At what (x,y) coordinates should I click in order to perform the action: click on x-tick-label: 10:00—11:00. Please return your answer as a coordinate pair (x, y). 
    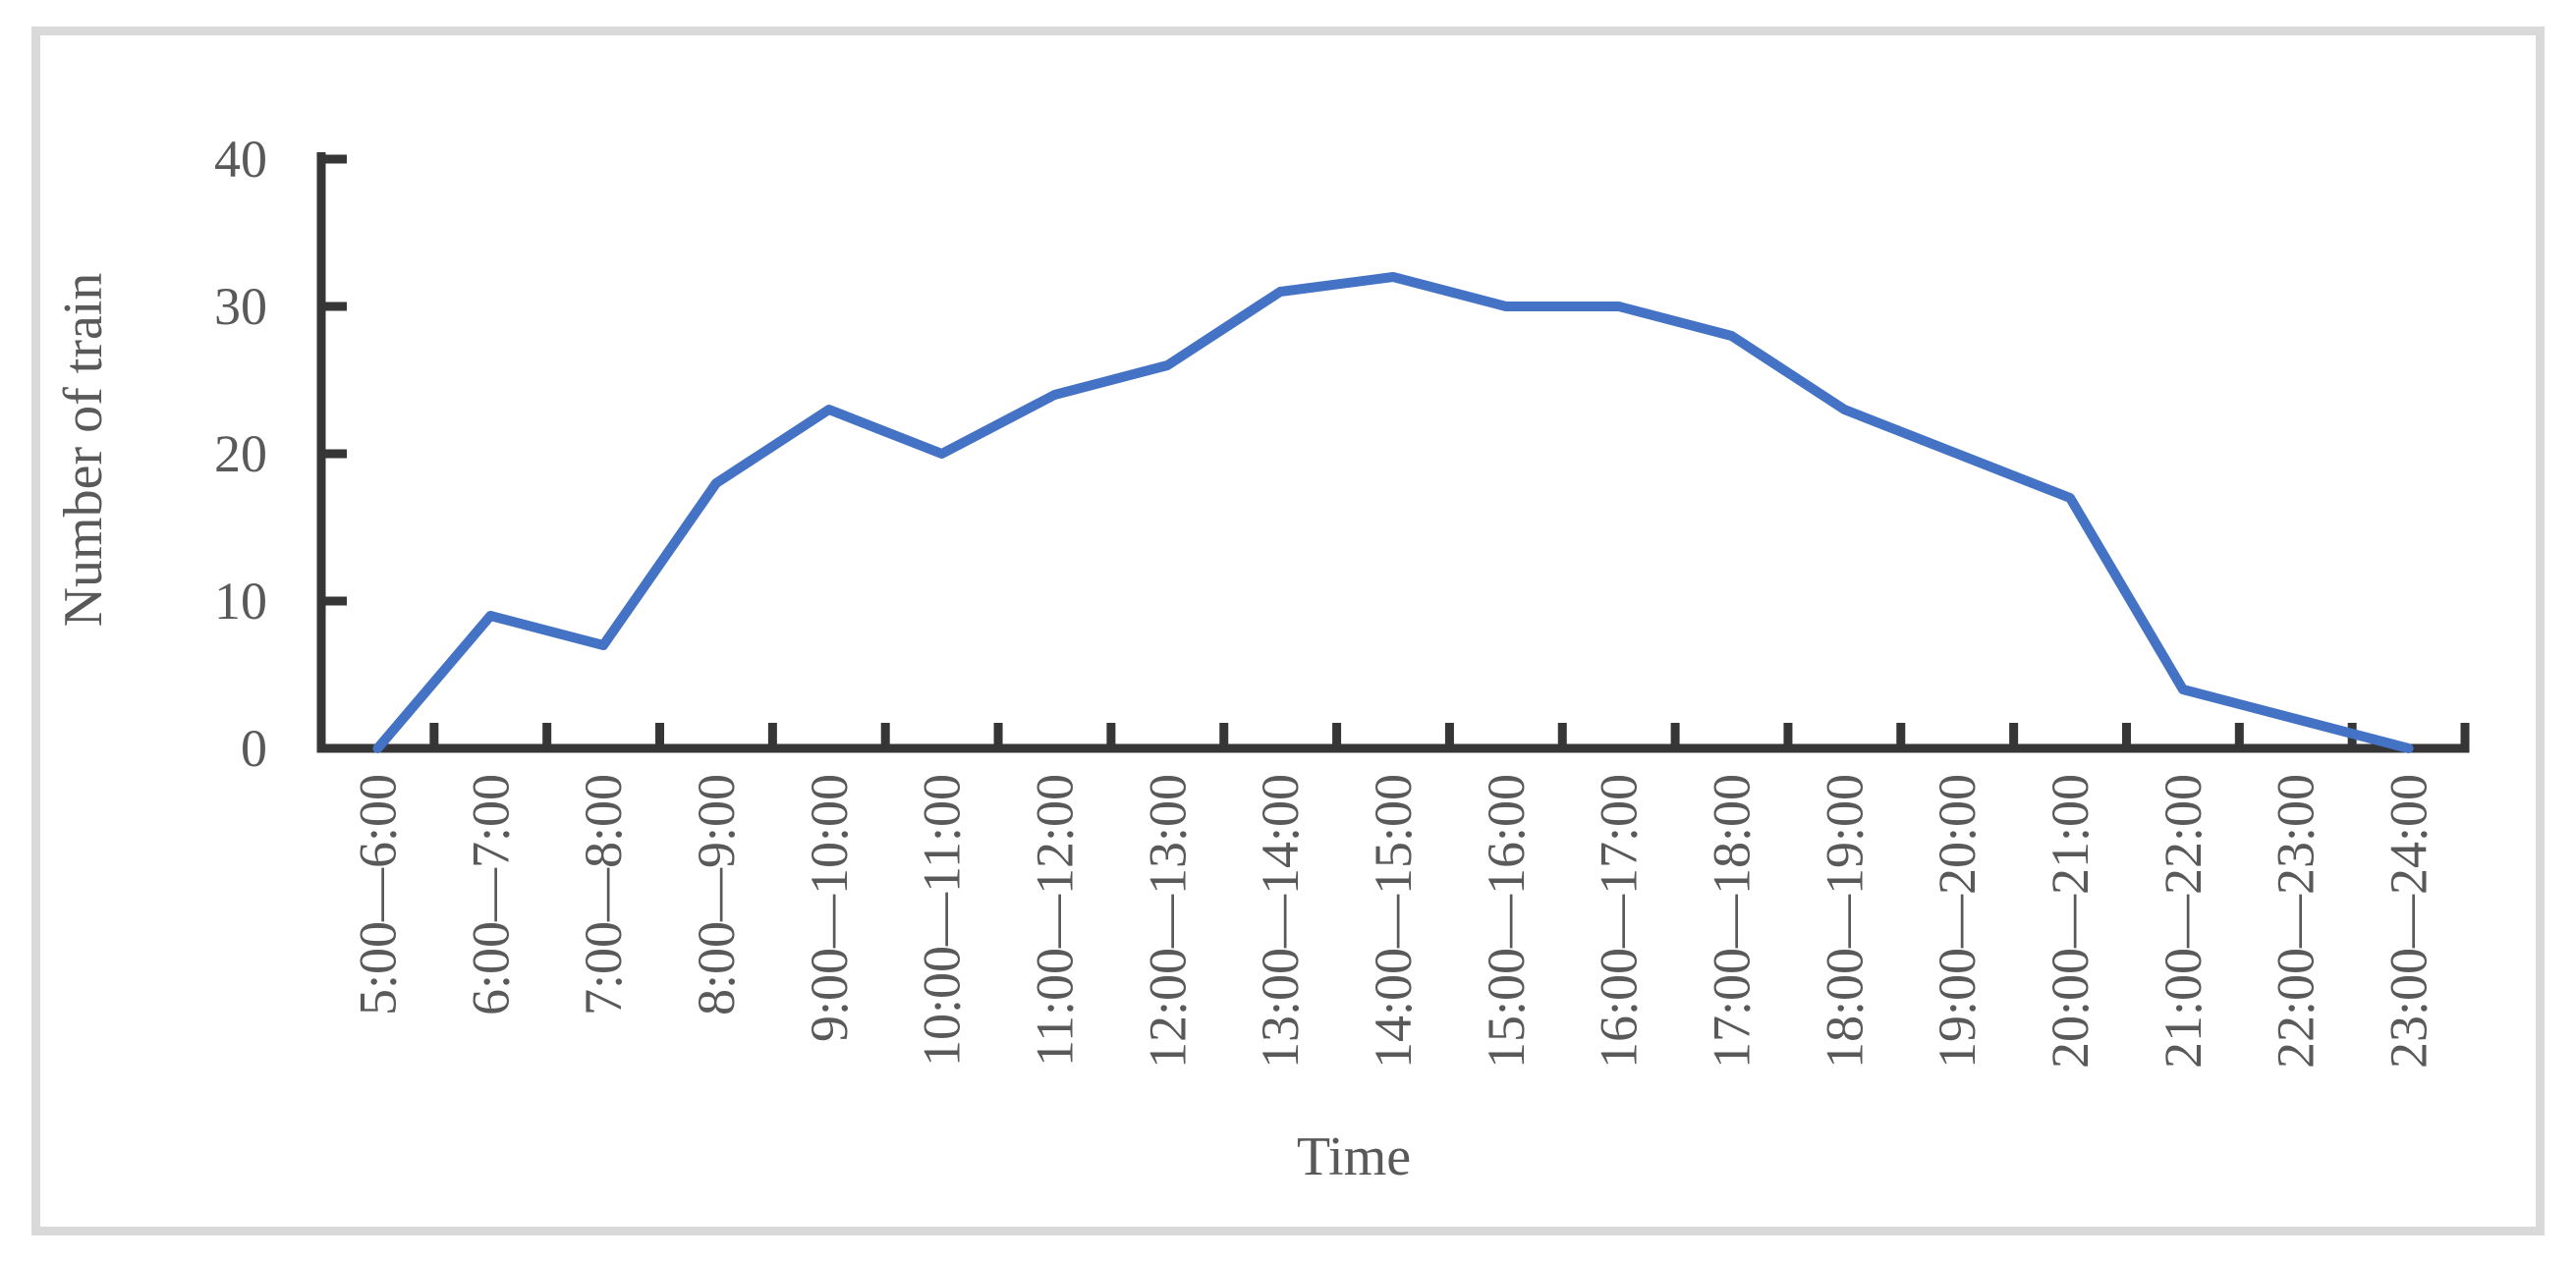
    Looking at the image, I should click on (942, 920).